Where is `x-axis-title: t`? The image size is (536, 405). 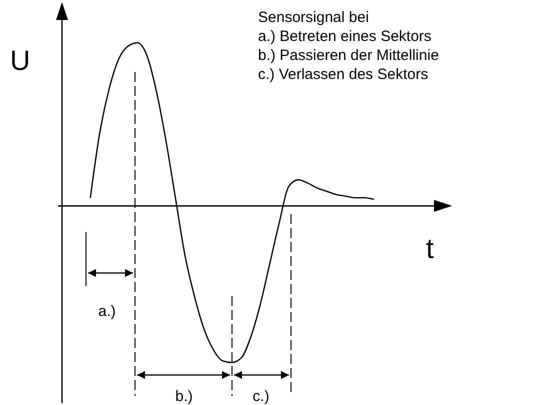
x-axis-title: t is located at coordinates (430, 248).